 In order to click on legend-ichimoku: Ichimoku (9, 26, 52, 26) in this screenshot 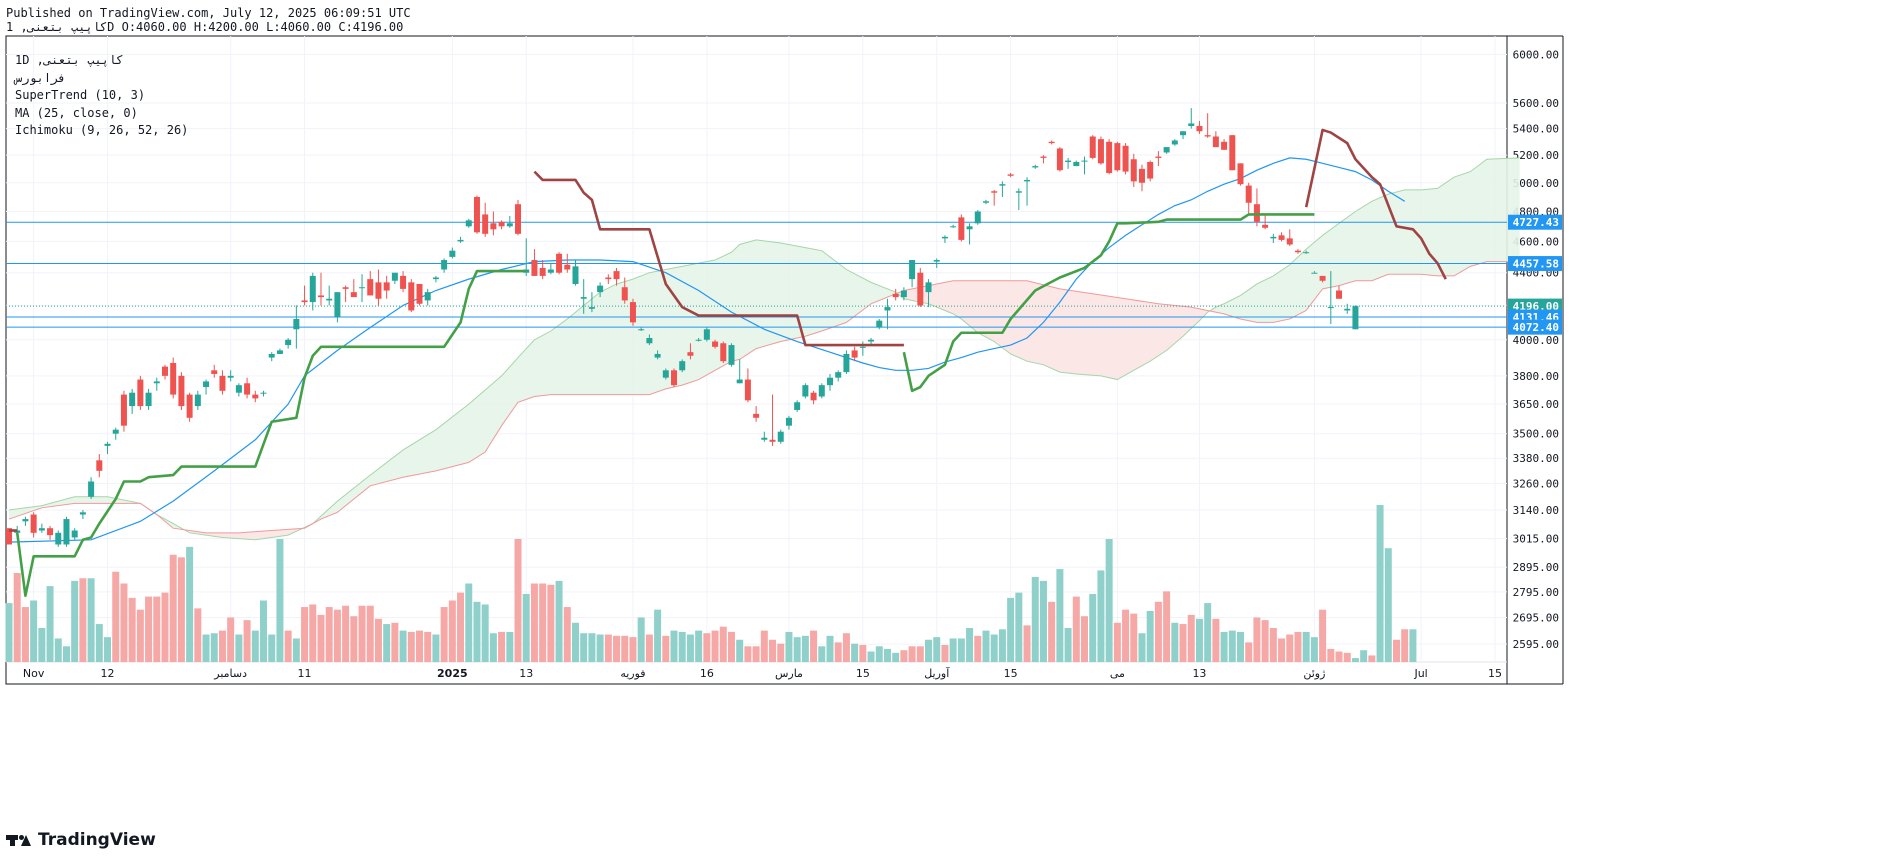, I will do `click(102, 130)`.